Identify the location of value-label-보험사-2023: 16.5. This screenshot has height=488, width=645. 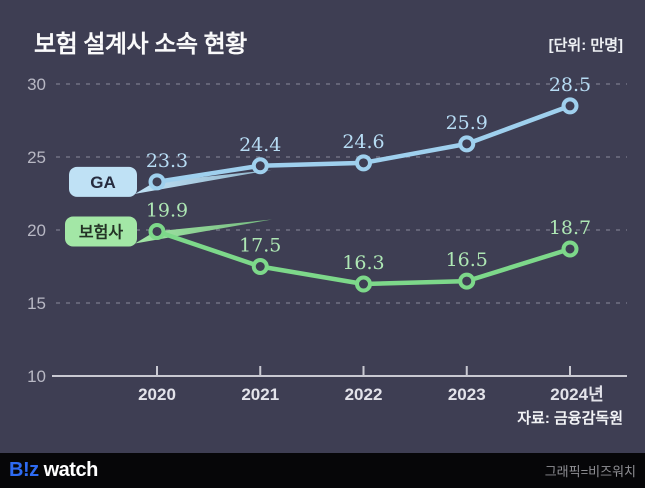
(467, 260).